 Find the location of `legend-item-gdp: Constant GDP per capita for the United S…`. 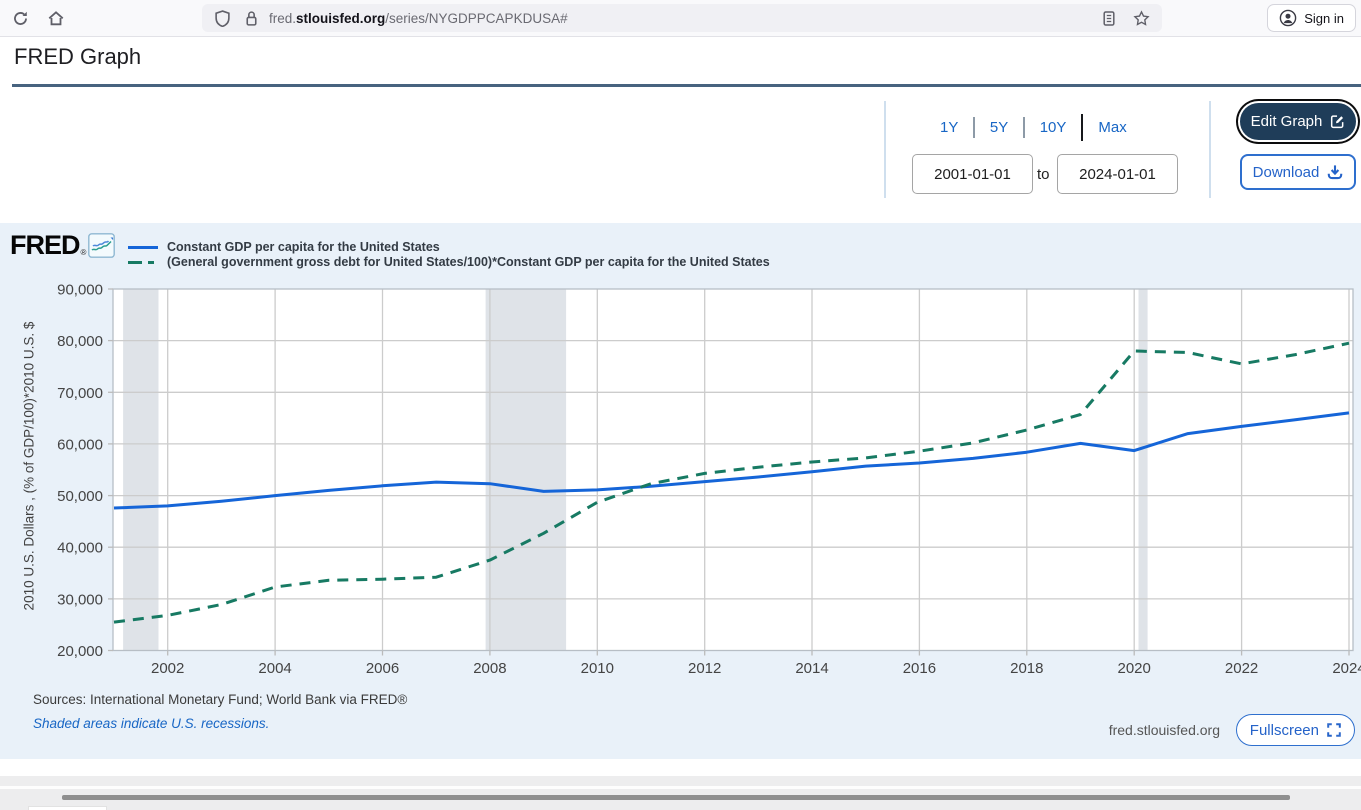

legend-item-gdp: Constant GDP per capita for the United S… is located at coordinates (449, 247).